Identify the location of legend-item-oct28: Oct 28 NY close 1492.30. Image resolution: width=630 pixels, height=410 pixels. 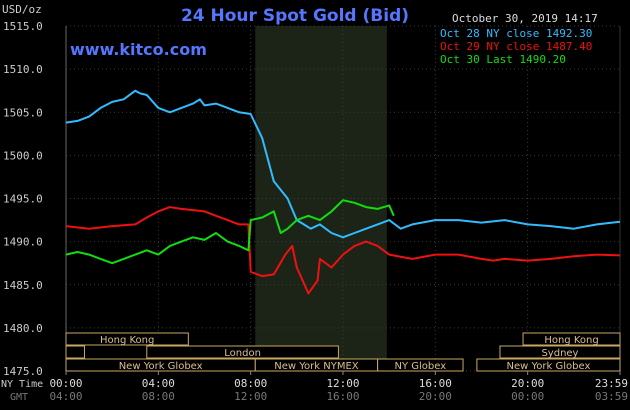
(516, 33).